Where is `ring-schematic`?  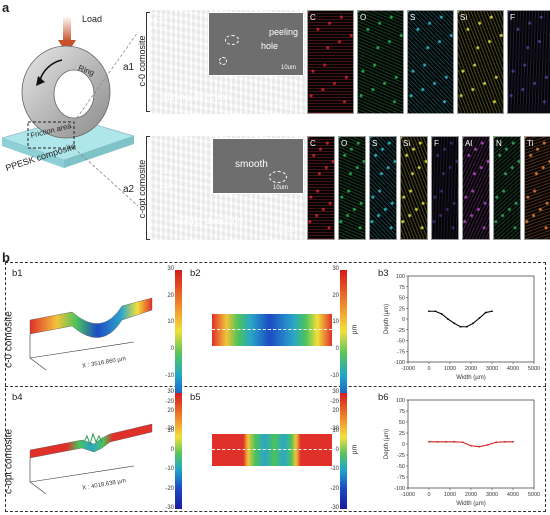 ring-schematic is located at coordinates (70, 111).